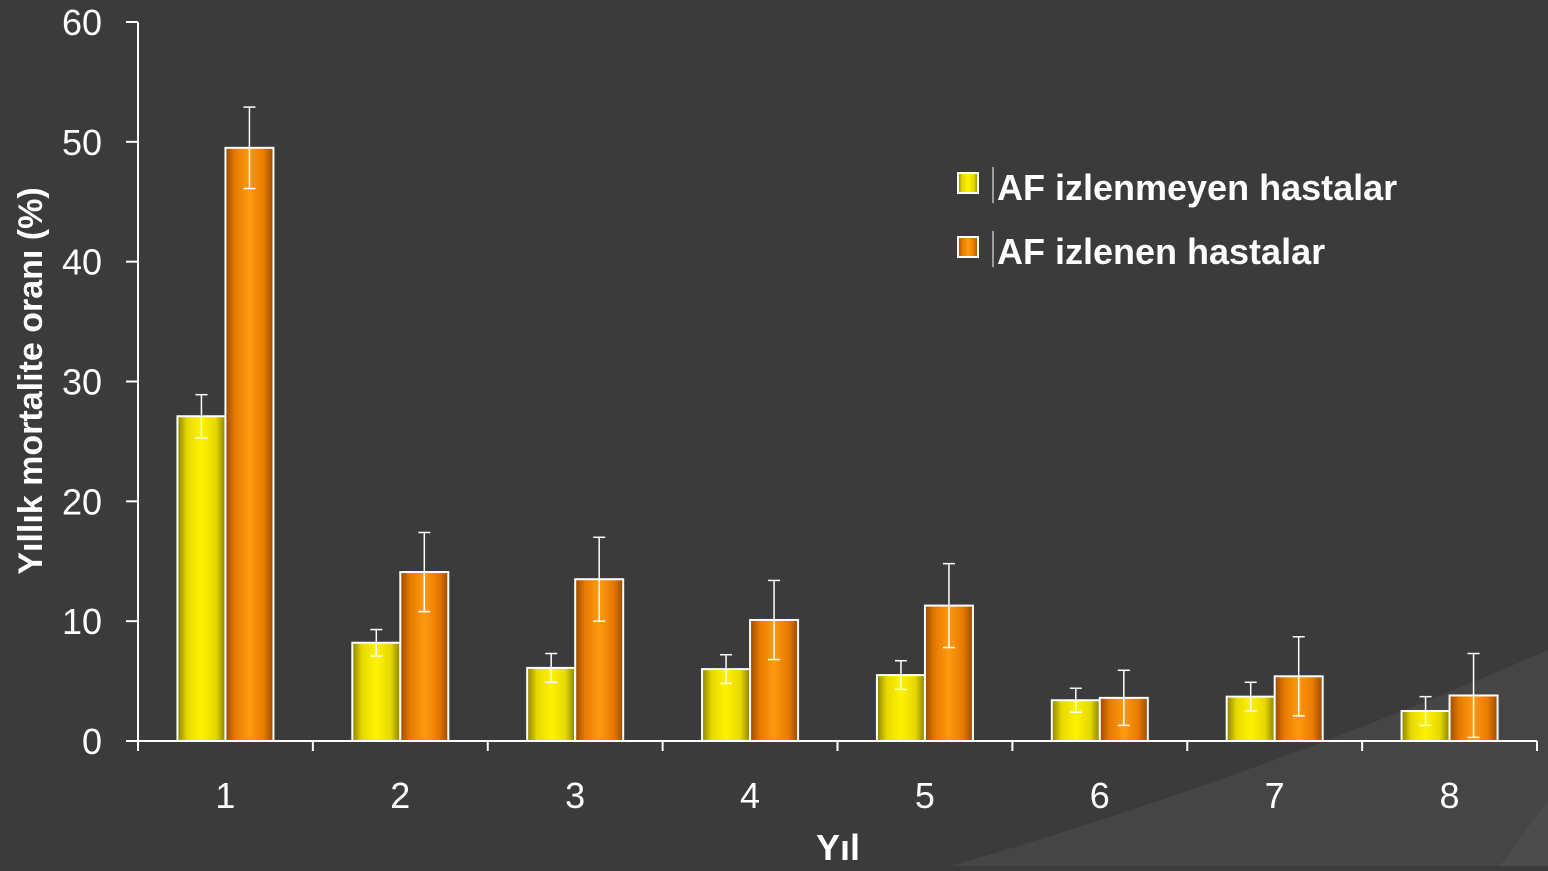 This screenshot has width=1548, height=871. I want to click on y-tick-label: 30, so click(82, 382).